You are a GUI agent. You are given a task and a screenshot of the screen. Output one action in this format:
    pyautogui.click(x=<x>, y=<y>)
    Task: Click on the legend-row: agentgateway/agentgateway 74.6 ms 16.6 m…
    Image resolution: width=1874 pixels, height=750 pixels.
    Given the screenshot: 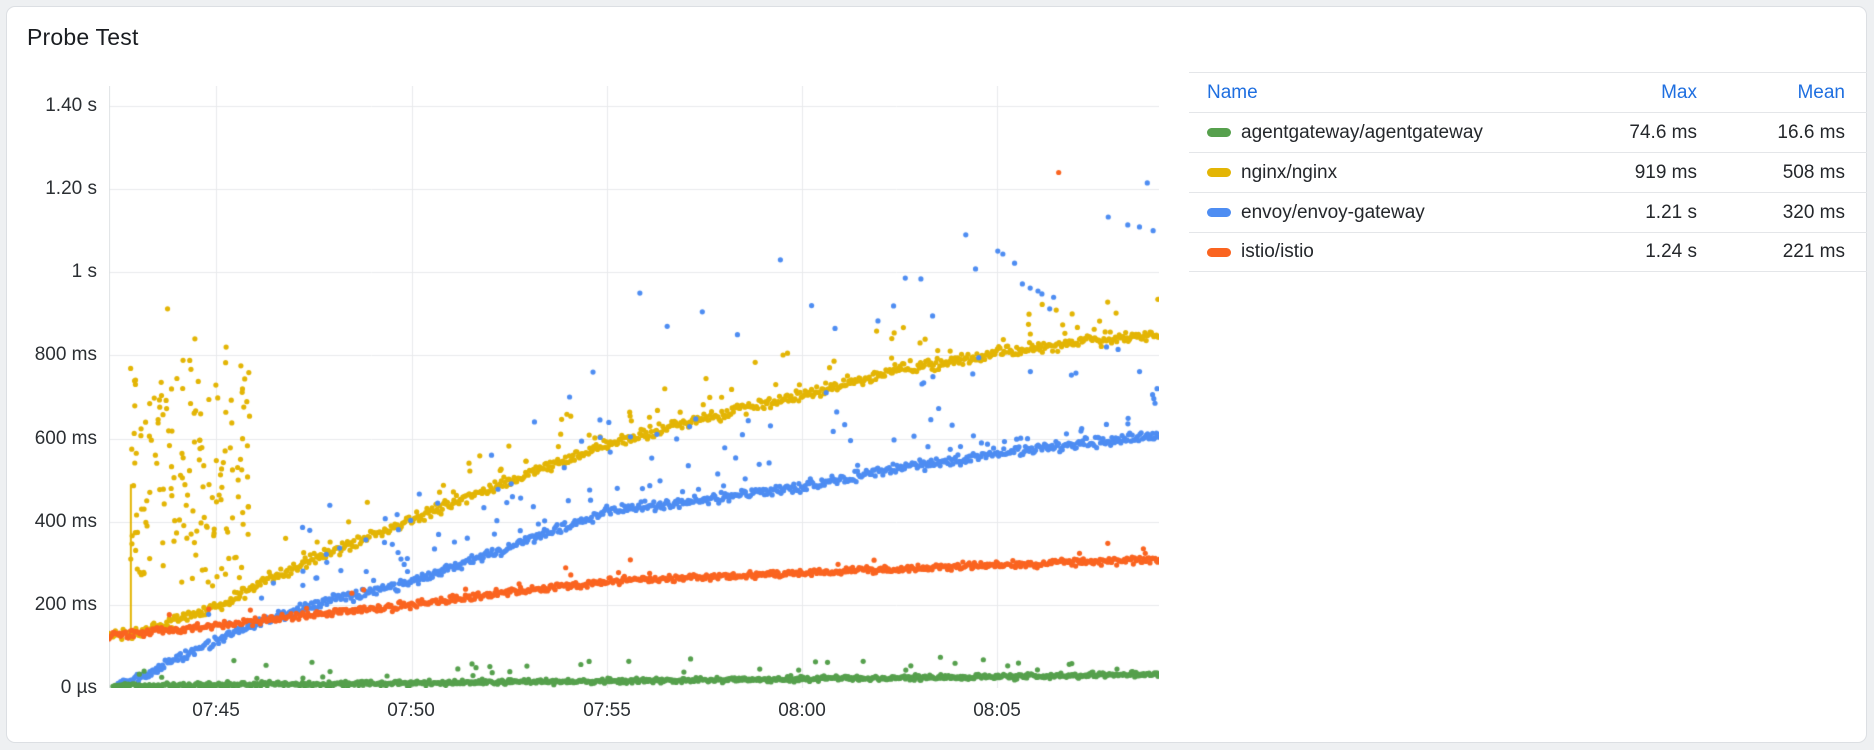 What is the action you would take?
    pyautogui.click(x=1528, y=132)
    